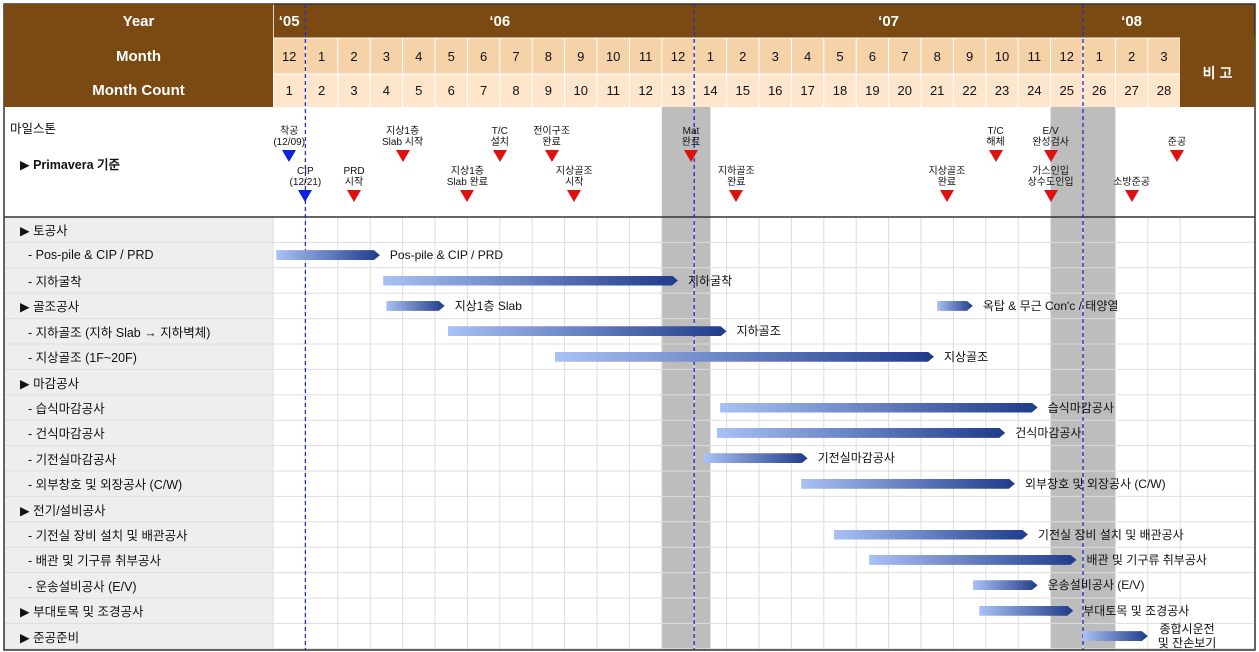  Describe the element at coordinates (467, 177) in the screenshot. I see `milestone-label: 지상1층 Slab 완료` at that location.